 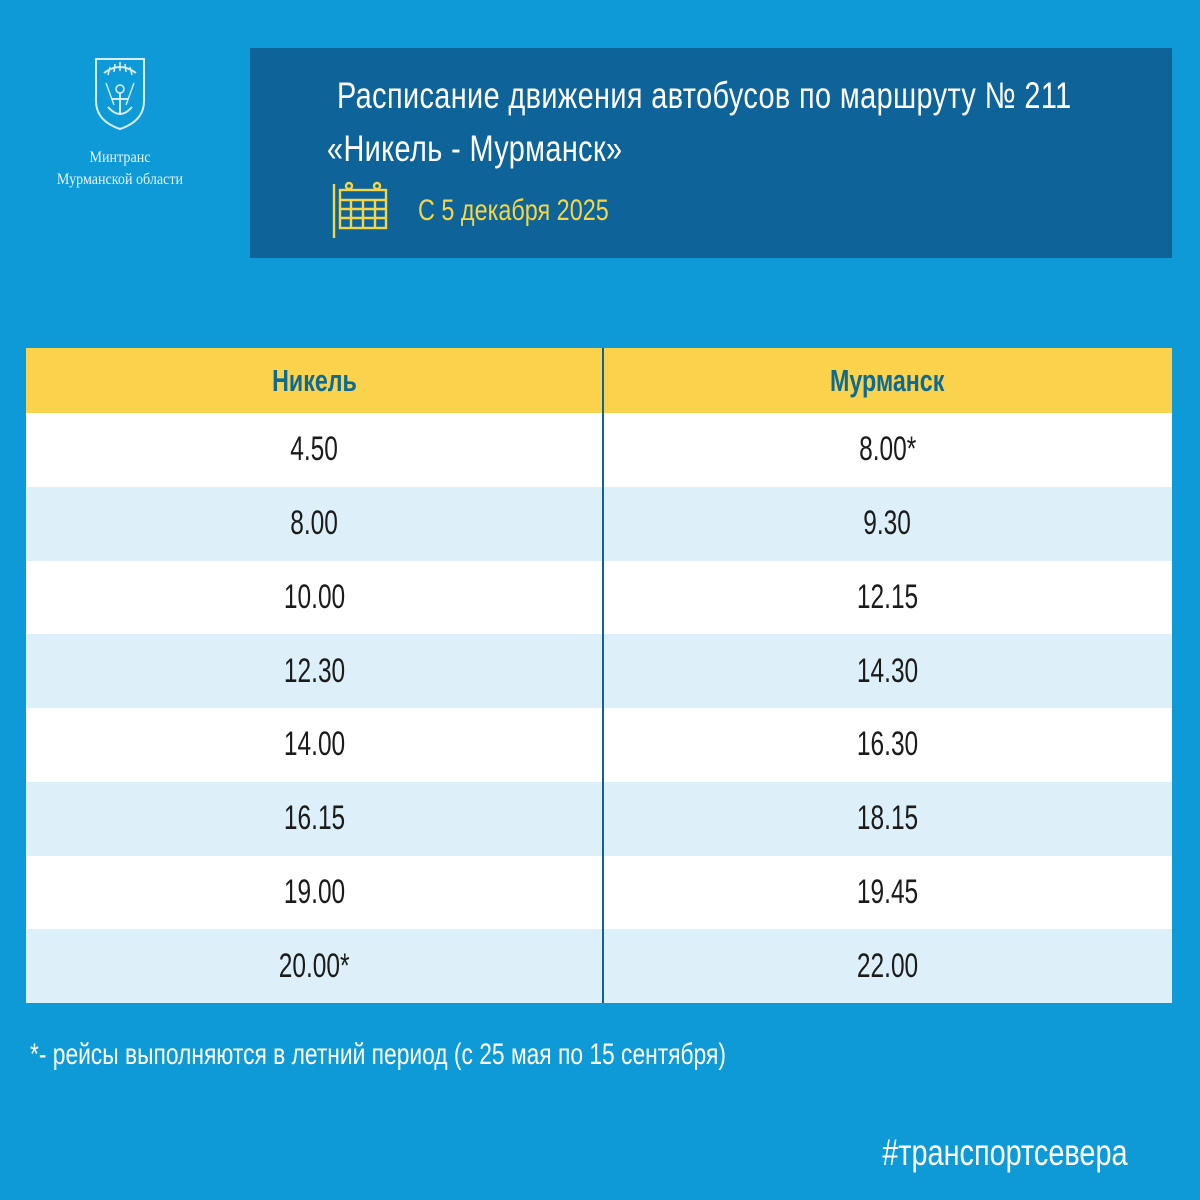 What do you see at coordinates (120, 157) in the screenshot?
I see `logo-line-1: Минтранс` at bounding box center [120, 157].